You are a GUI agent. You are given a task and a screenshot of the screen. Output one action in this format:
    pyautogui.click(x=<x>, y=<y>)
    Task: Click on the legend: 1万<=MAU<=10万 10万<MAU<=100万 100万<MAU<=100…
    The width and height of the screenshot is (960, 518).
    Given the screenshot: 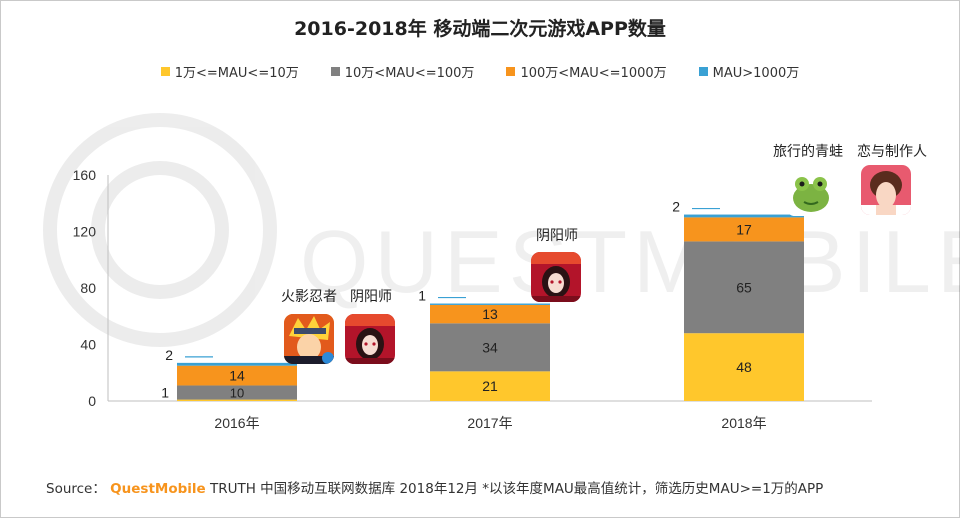 What is the action you would take?
    pyautogui.click(x=480, y=71)
    